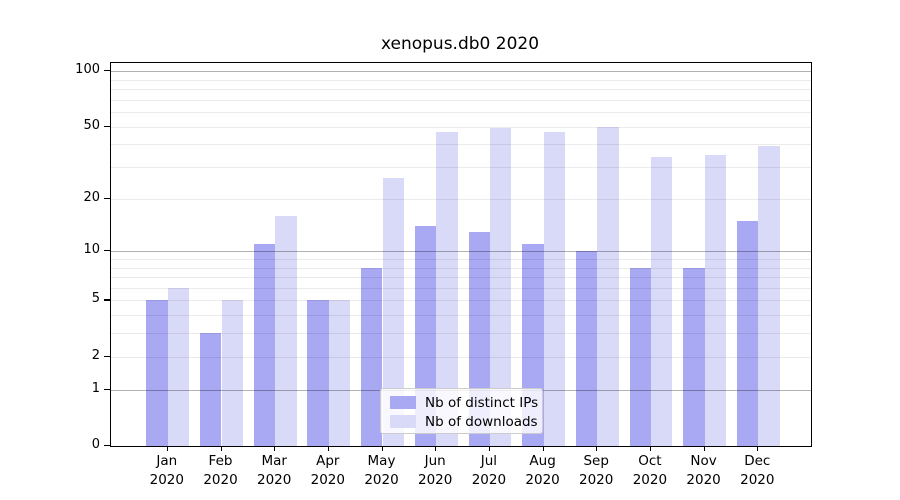  I want to click on bar-downloads-jan, so click(178, 366).